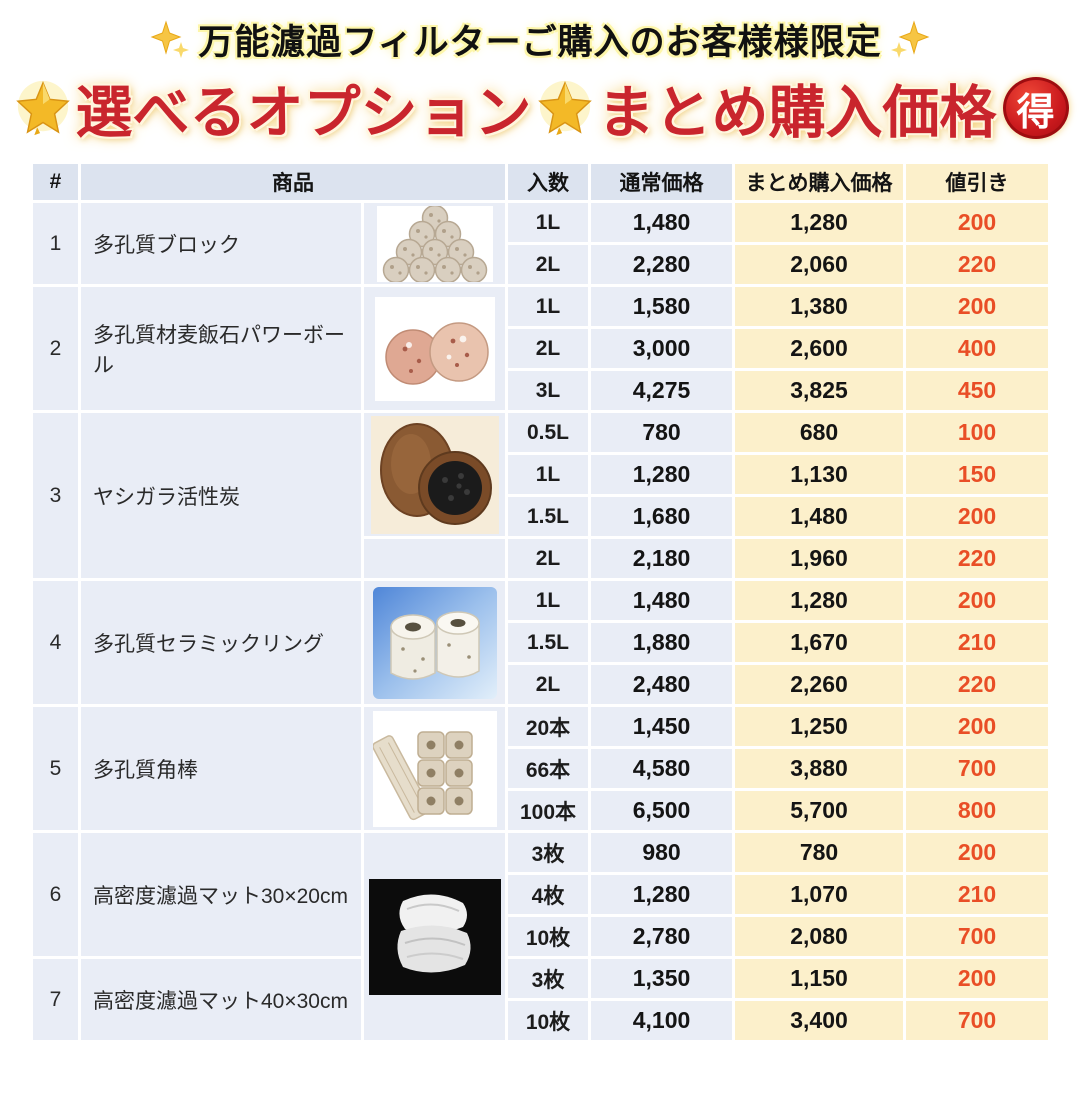 Image resolution: width=1080 pixels, height=1094 pixels. What do you see at coordinates (434, 558) in the screenshot?
I see `product-photo-empty-cell` at bounding box center [434, 558].